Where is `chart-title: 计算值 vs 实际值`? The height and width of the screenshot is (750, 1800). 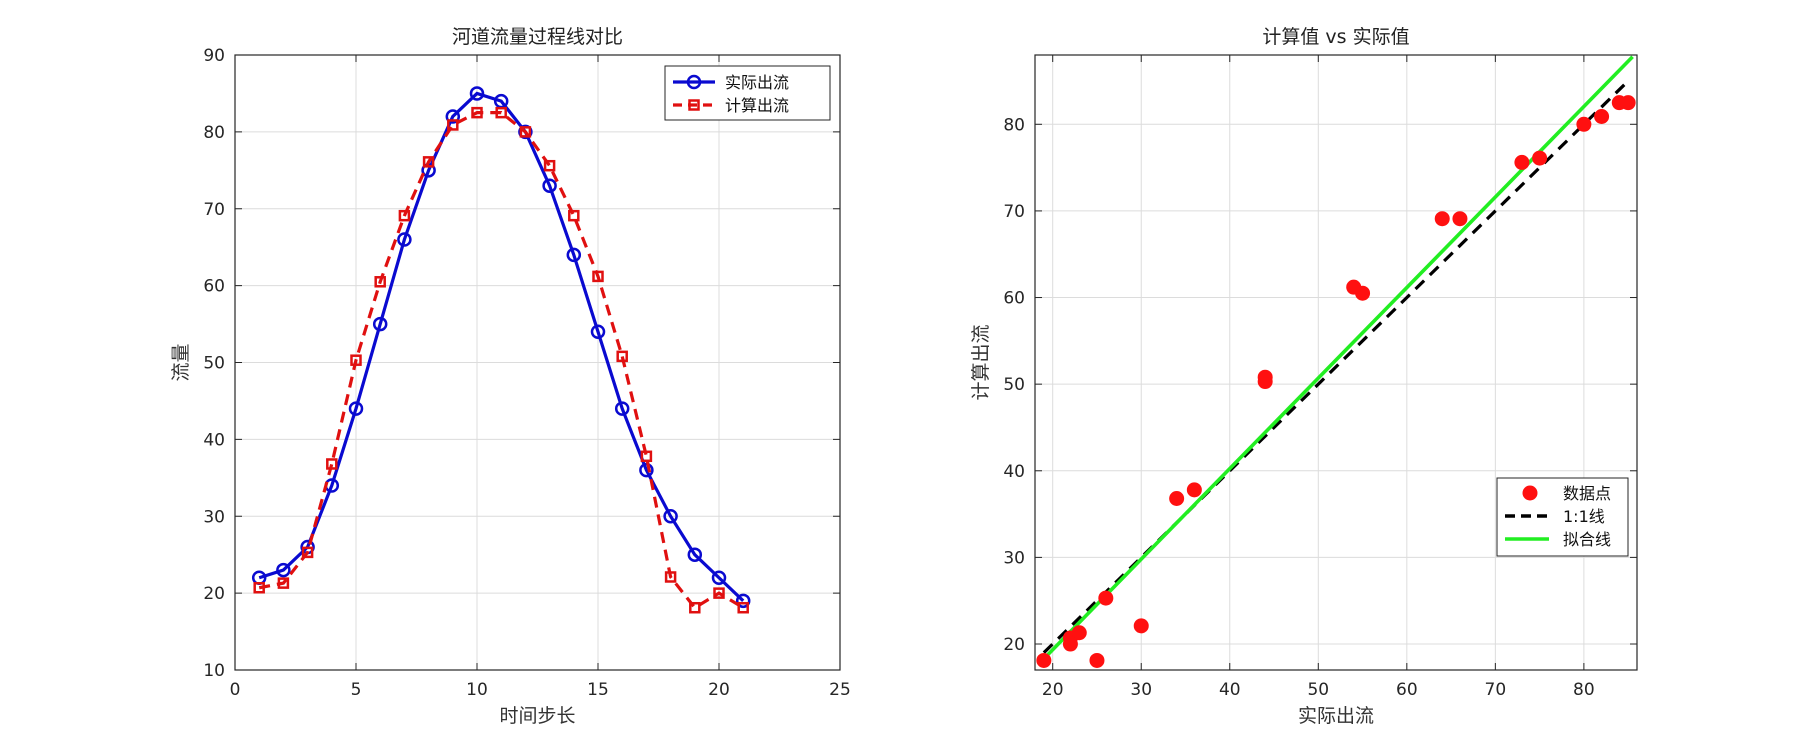
chart-title: 计算值 vs 实际值 is located at coordinates (1335, 37).